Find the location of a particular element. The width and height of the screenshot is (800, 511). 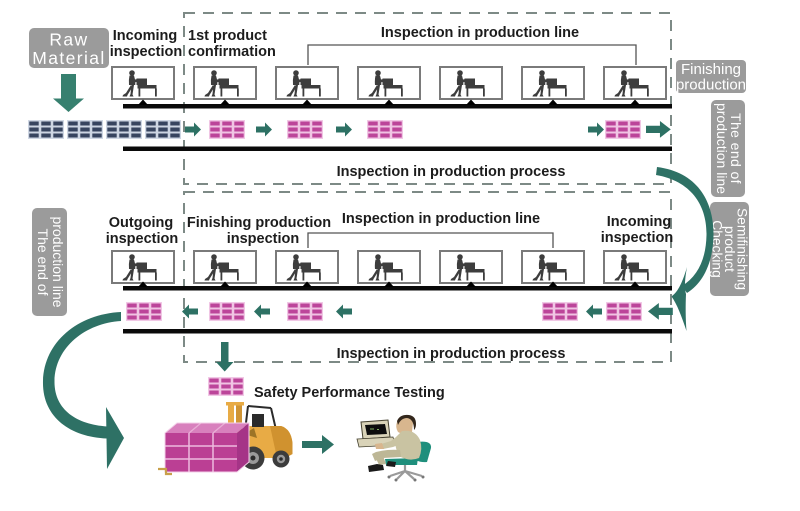

svg-text: Material is located at coordinates (68, 58).